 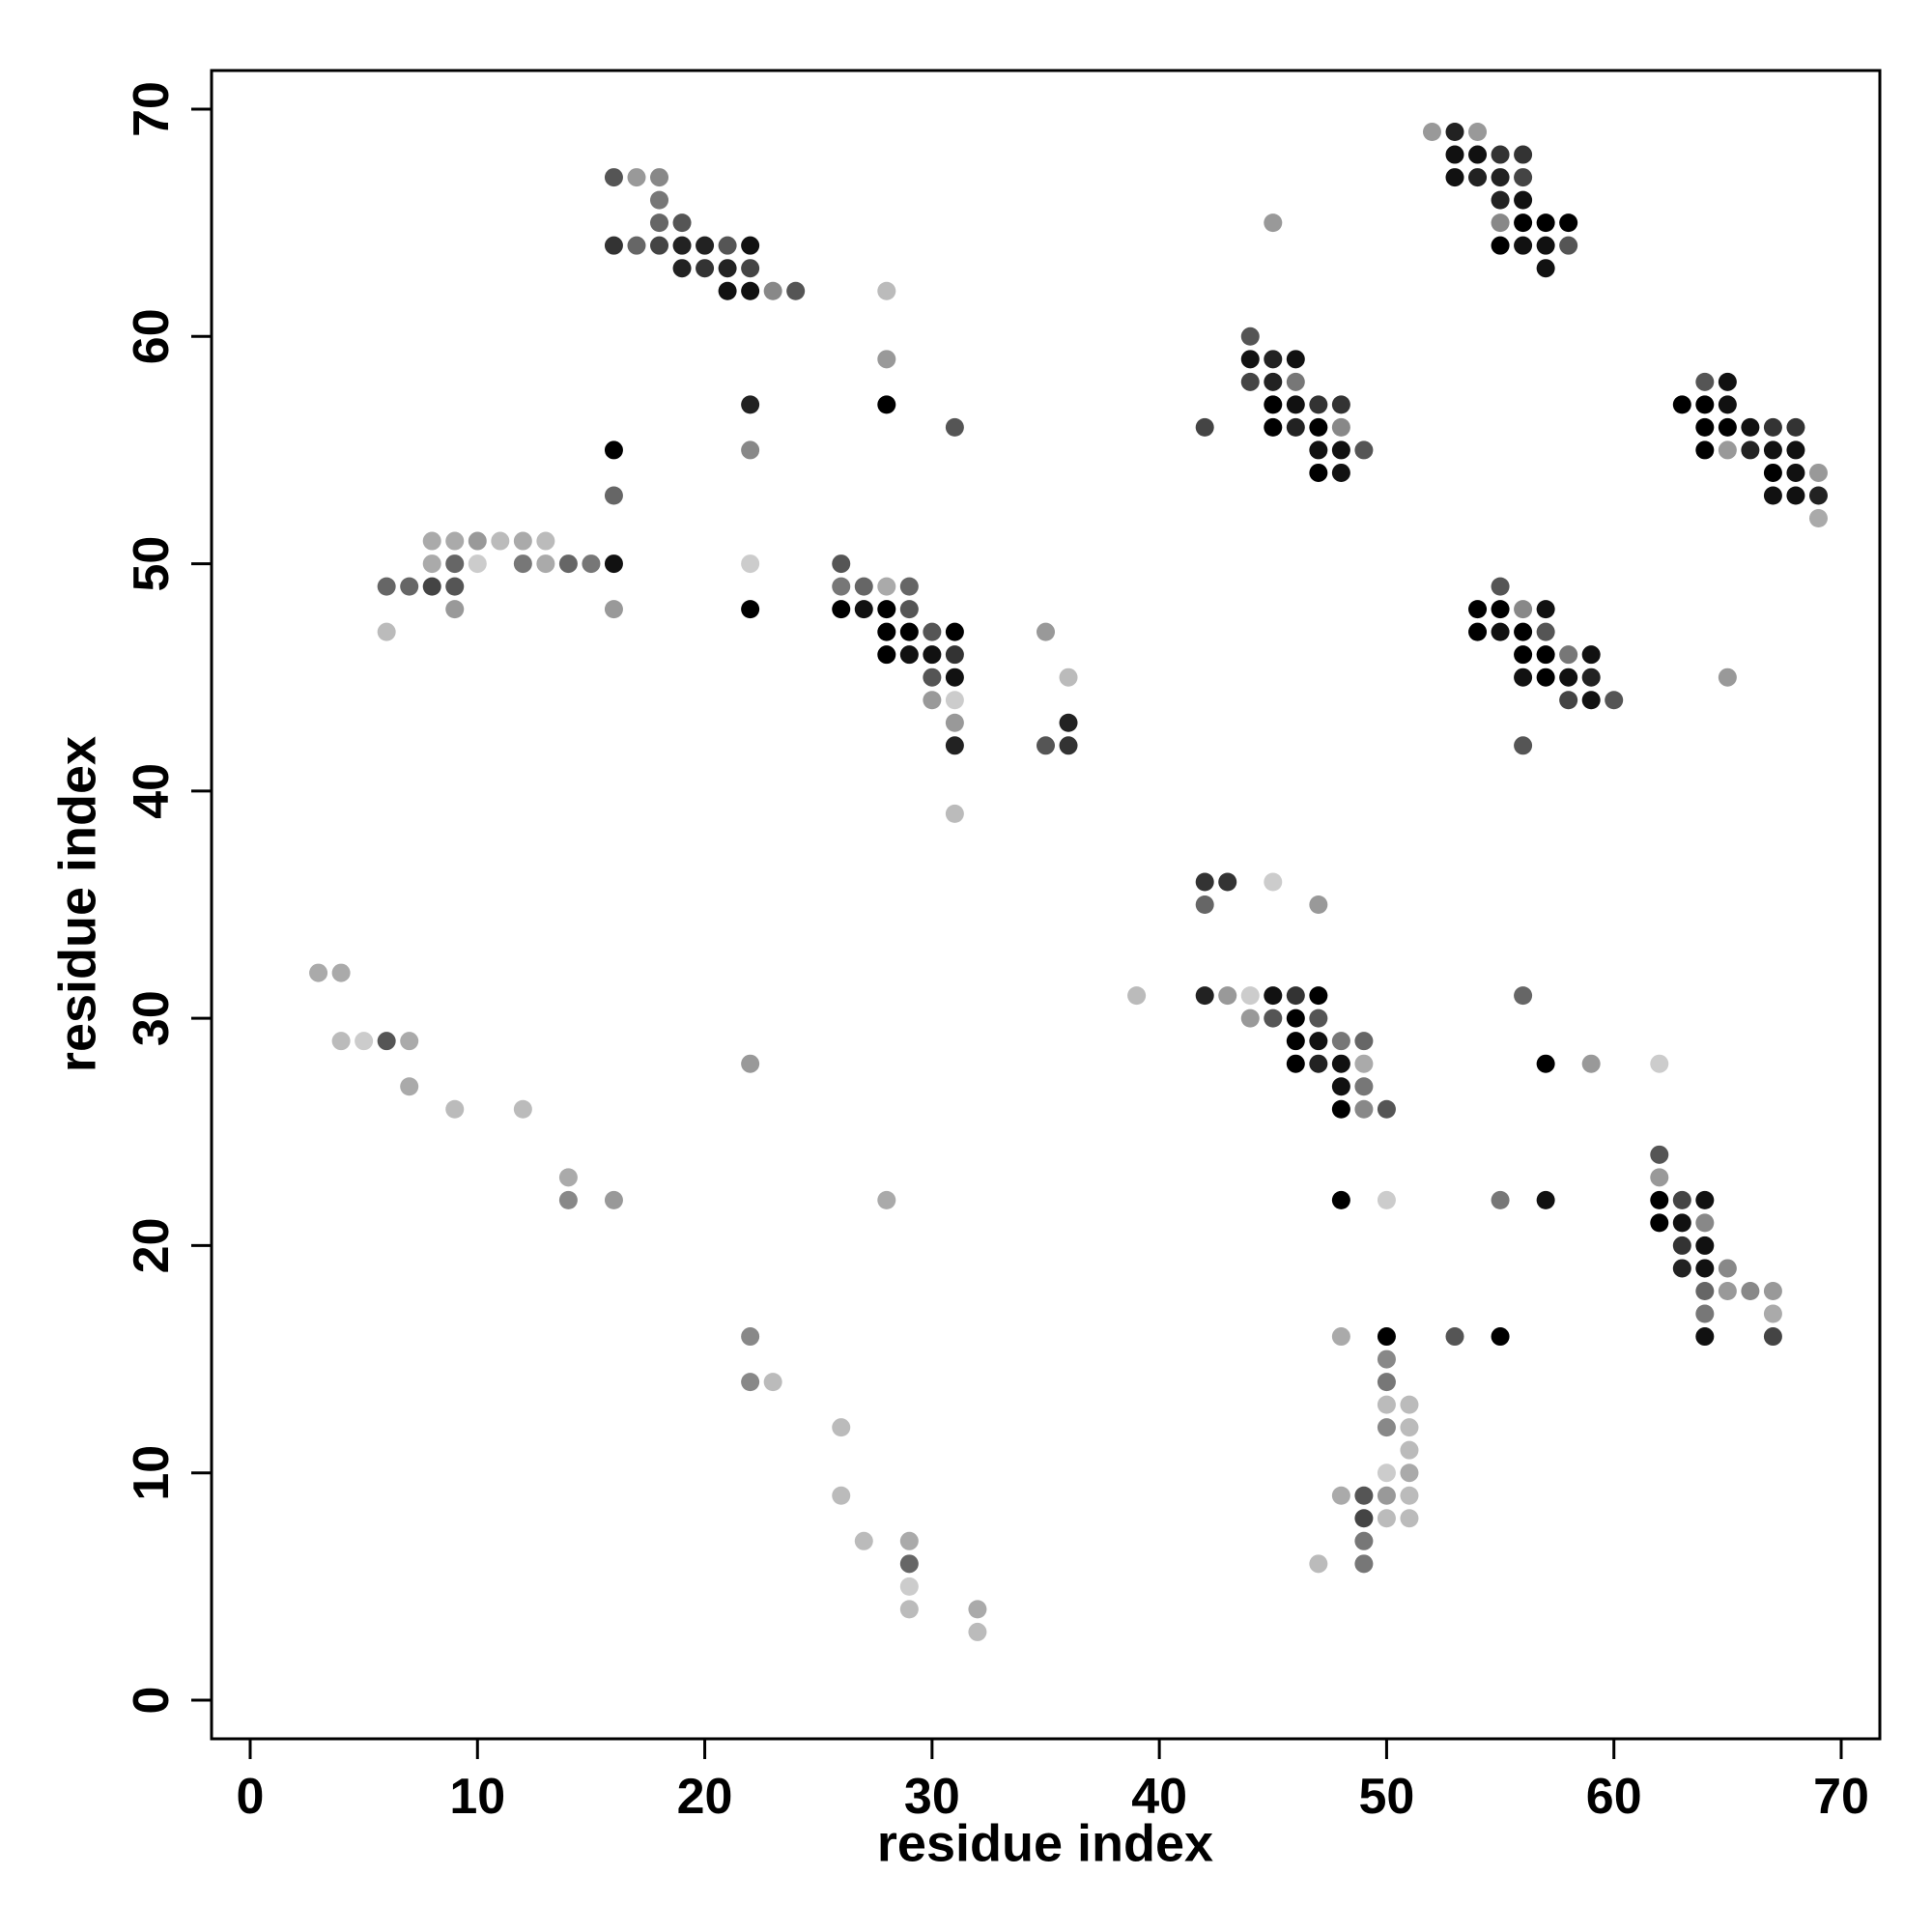 What do you see at coordinates (1614, 1797) in the screenshot?
I see `x-tick-label: 60` at bounding box center [1614, 1797].